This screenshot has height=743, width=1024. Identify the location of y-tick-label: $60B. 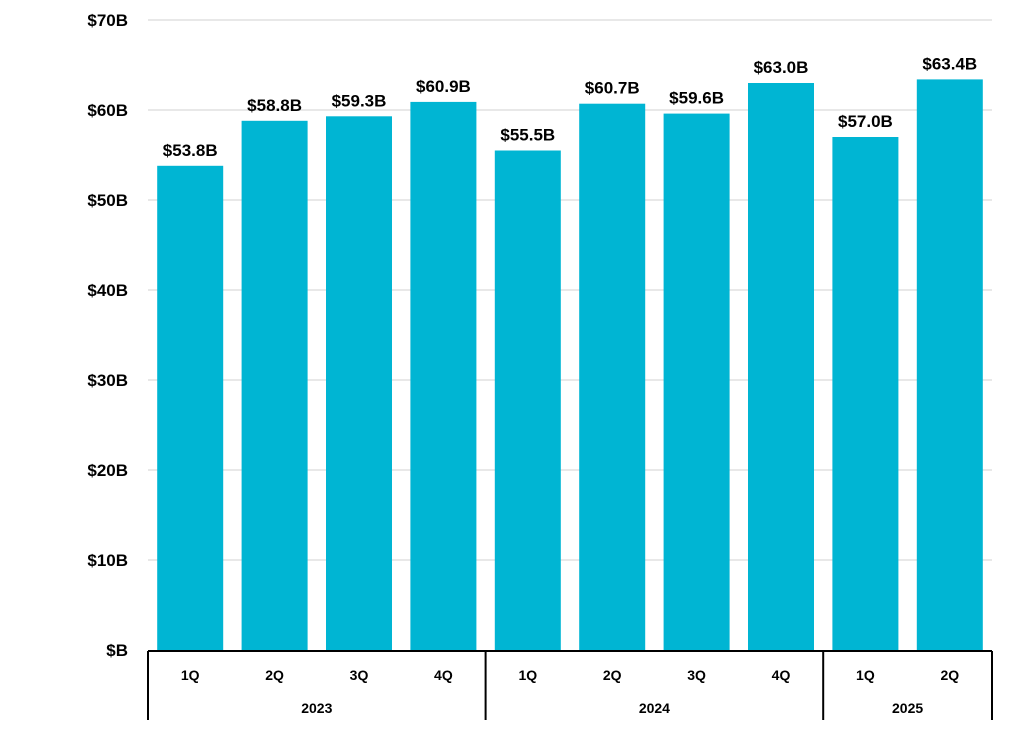
(107, 110).